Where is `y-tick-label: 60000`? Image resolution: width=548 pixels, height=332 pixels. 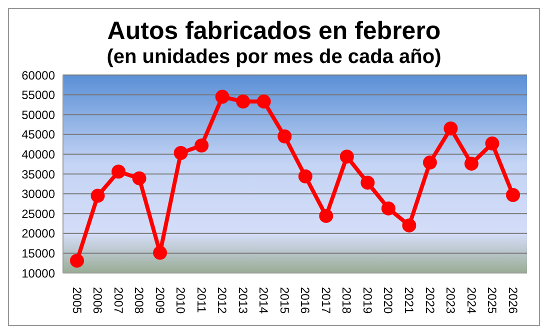
y-tick-label: 60000 is located at coordinates (39, 75).